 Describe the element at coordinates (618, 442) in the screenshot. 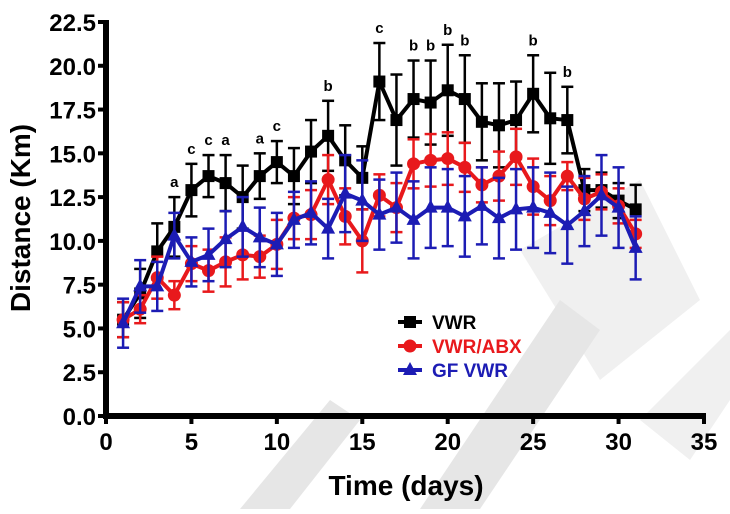

I see `x-tick-label: 30` at that location.